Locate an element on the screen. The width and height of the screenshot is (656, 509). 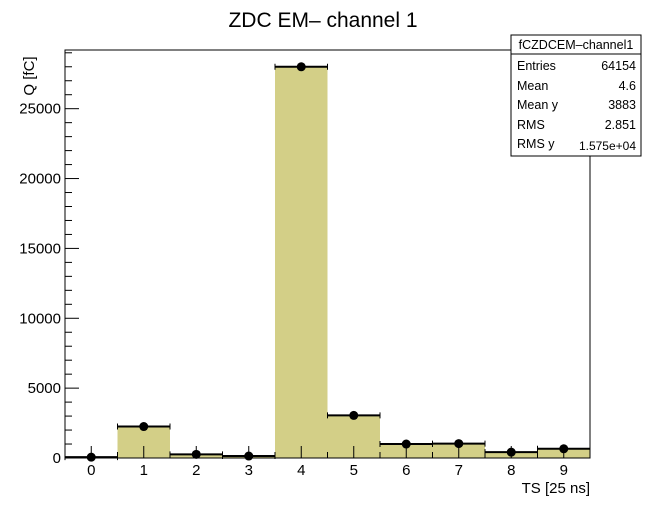
y-tick-label: 15000 is located at coordinates (40, 248).